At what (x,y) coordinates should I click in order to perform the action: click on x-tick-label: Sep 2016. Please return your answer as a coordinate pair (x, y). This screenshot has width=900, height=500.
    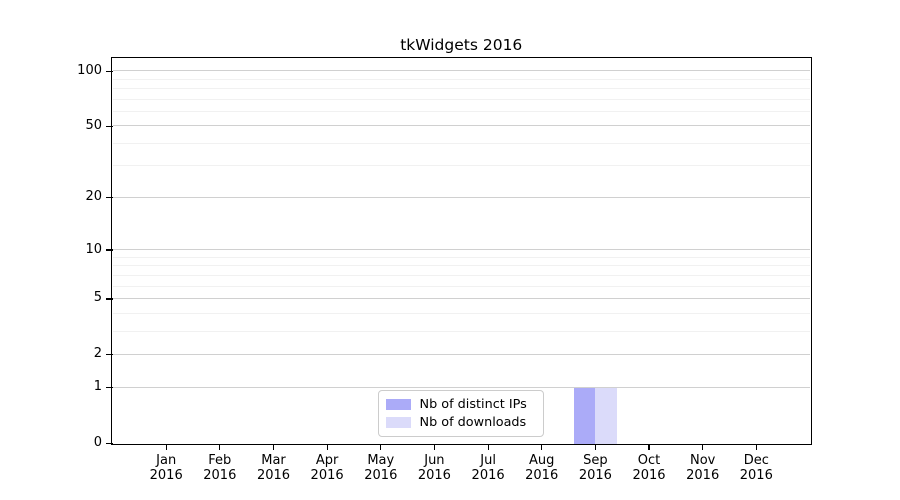
    Looking at the image, I should click on (595, 468).